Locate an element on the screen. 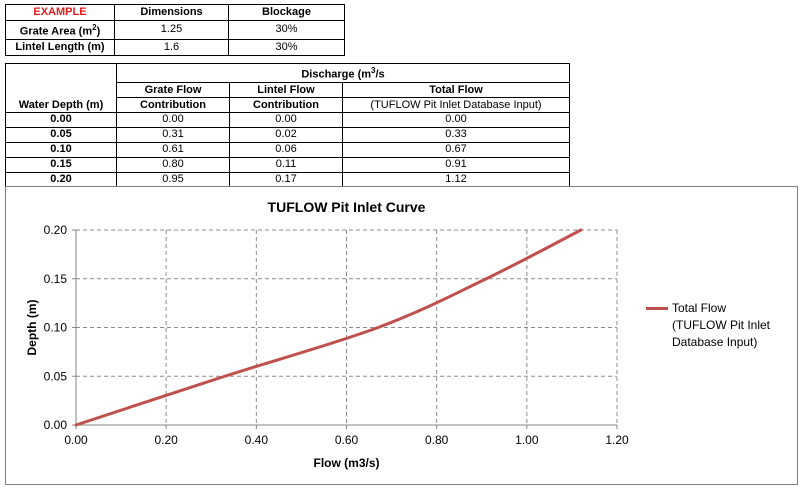 The image size is (800, 488). total-flow-subheader: (TUFLOW Pit Inlet Database Input) is located at coordinates (456, 104).